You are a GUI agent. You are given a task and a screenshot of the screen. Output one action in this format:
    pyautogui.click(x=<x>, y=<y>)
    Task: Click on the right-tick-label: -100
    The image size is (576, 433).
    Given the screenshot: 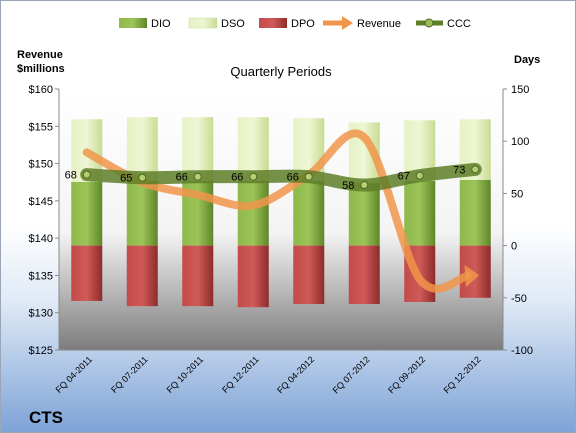 What is the action you would take?
    pyautogui.click(x=522, y=351)
    